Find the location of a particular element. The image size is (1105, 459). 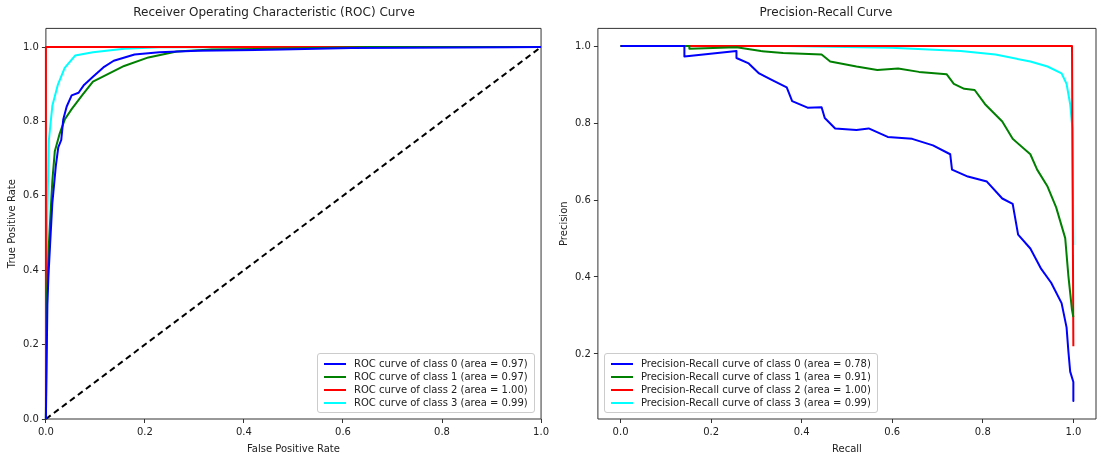

legend-label: Precision-Recall curve of class 3 (area = 0.99) is located at coordinates (755, 402).